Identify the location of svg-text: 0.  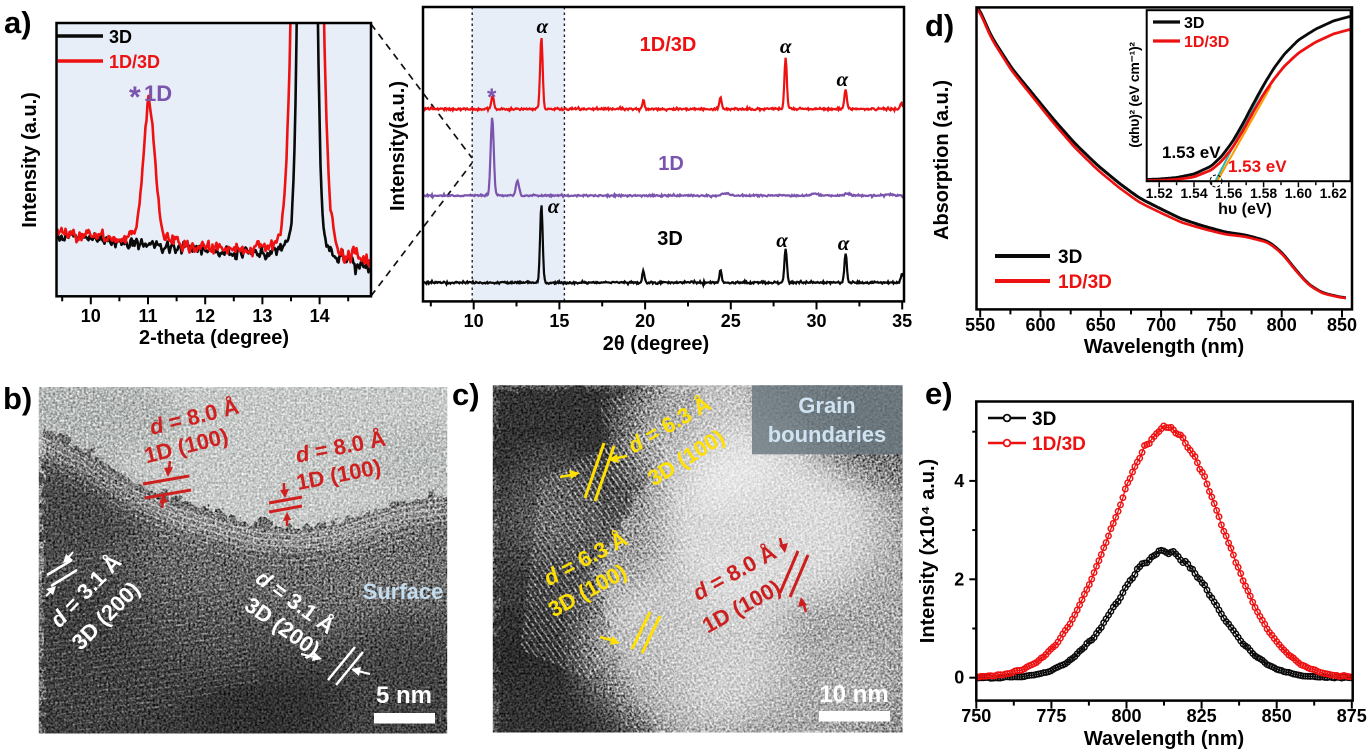
(959, 678).